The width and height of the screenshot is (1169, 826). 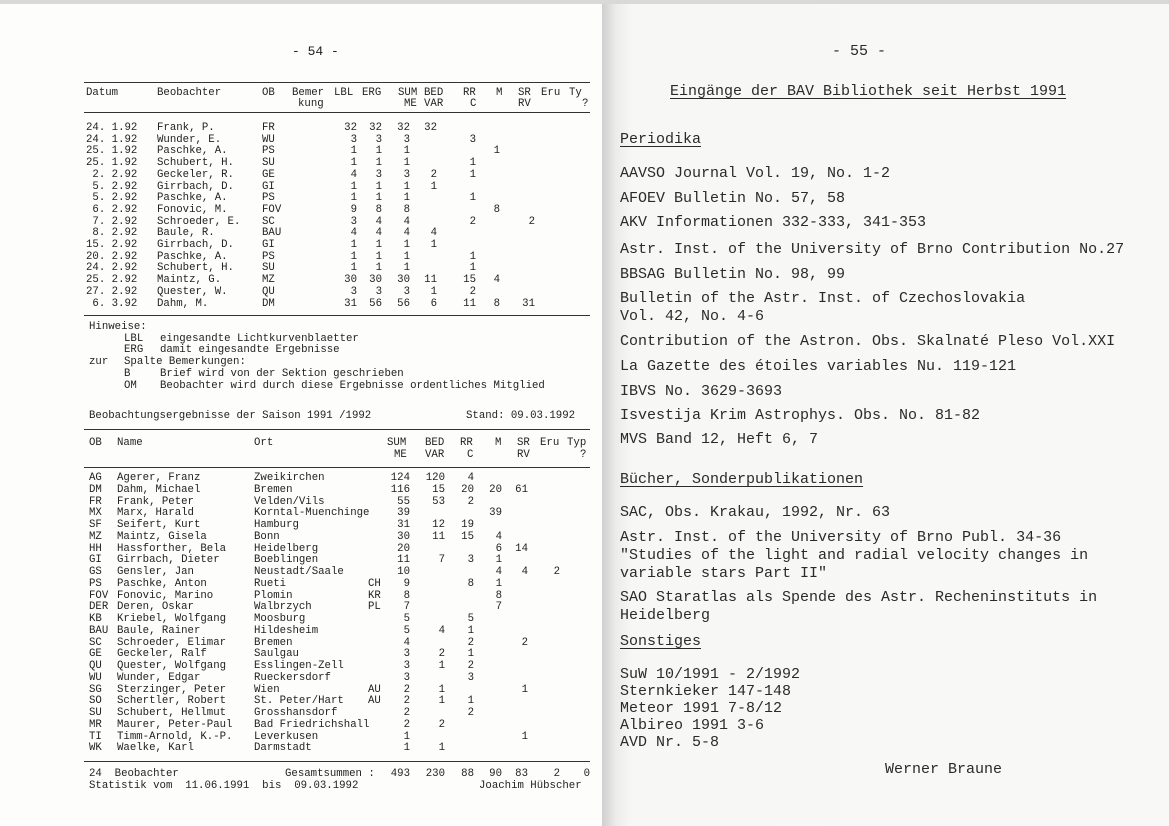 What do you see at coordinates (403, 513) in the screenshot?
I see `row-value: 39` at bounding box center [403, 513].